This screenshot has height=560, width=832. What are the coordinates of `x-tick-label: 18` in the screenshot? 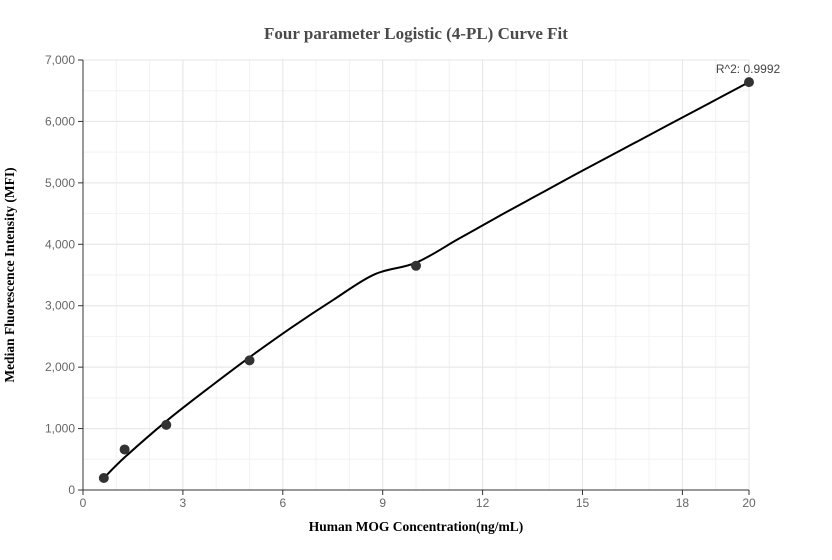 It's located at (683, 503).